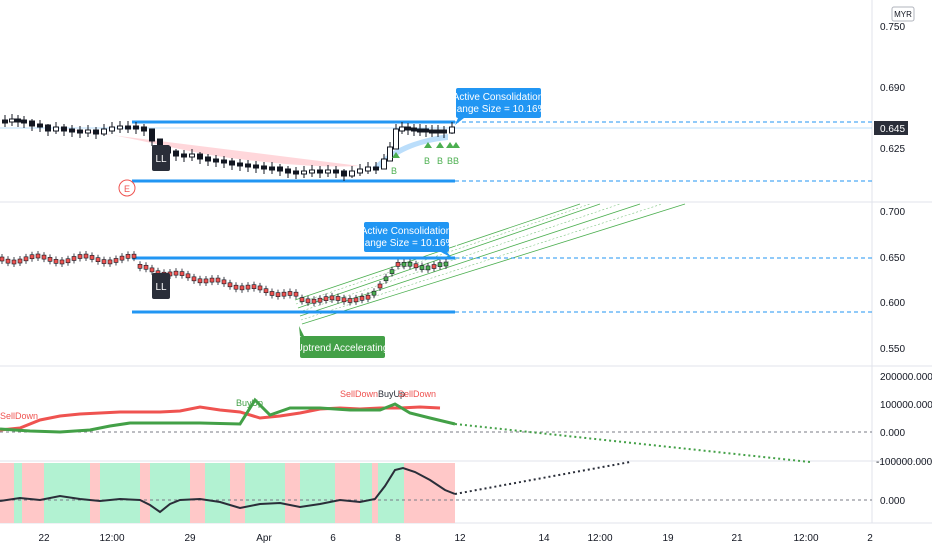 The image size is (932, 550). Describe the element at coordinates (207, 147) in the screenshot. I see `ma-band-red` at that location.